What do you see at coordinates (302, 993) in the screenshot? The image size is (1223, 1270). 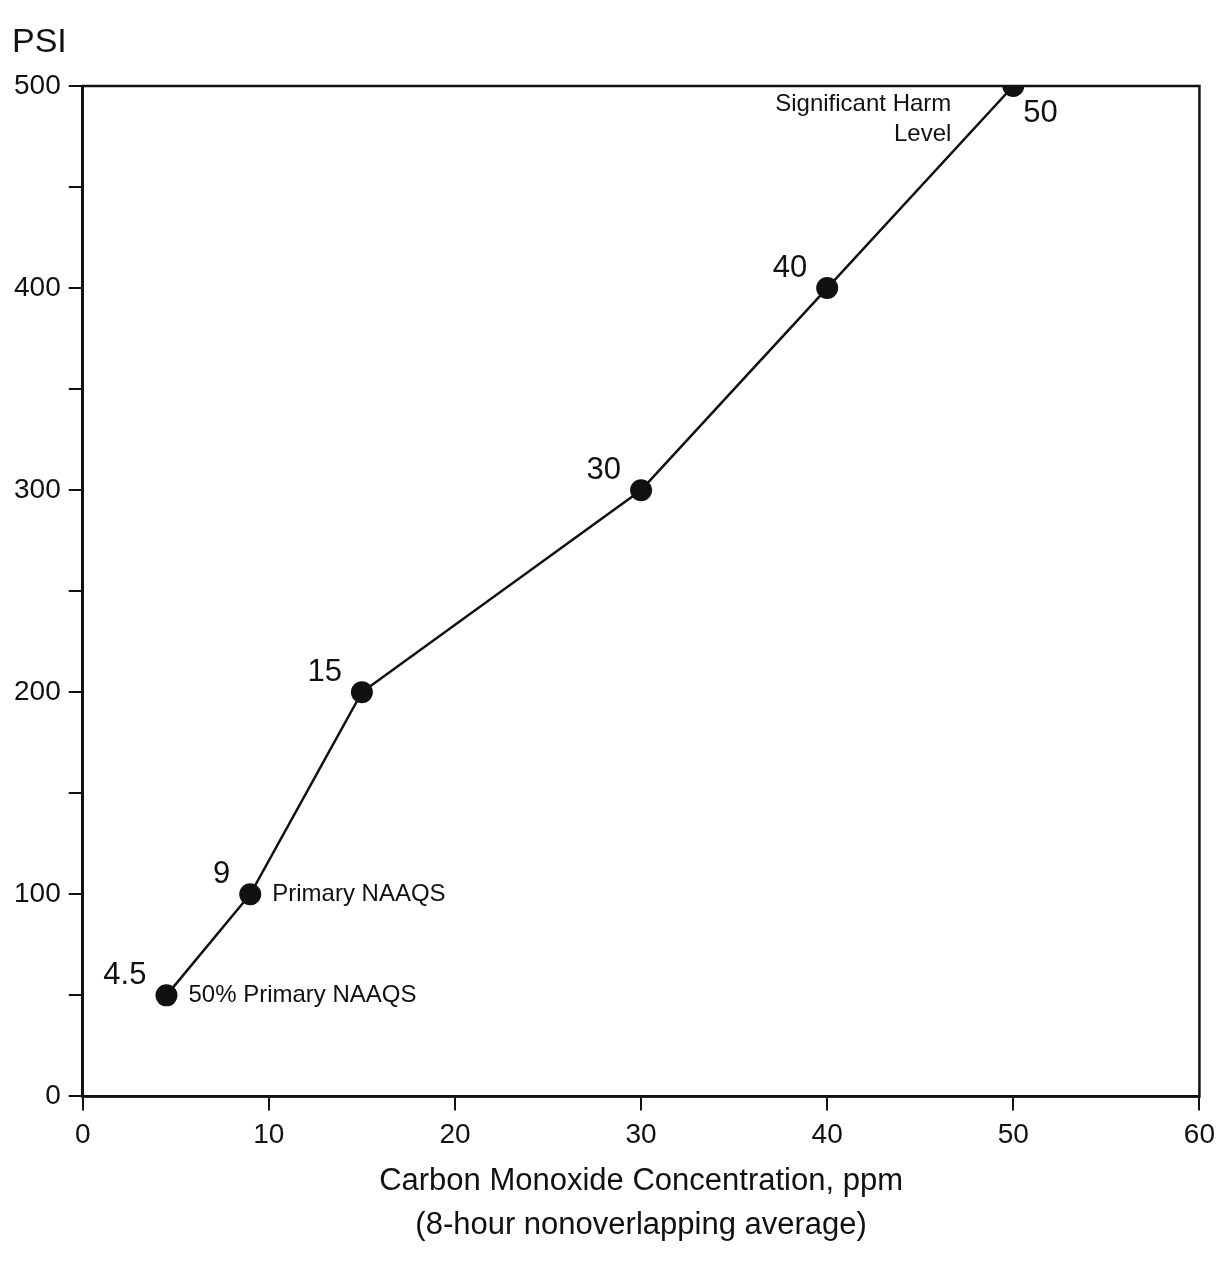 I see `annotation: 50% Primary NAAQS` at bounding box center [302, 993].